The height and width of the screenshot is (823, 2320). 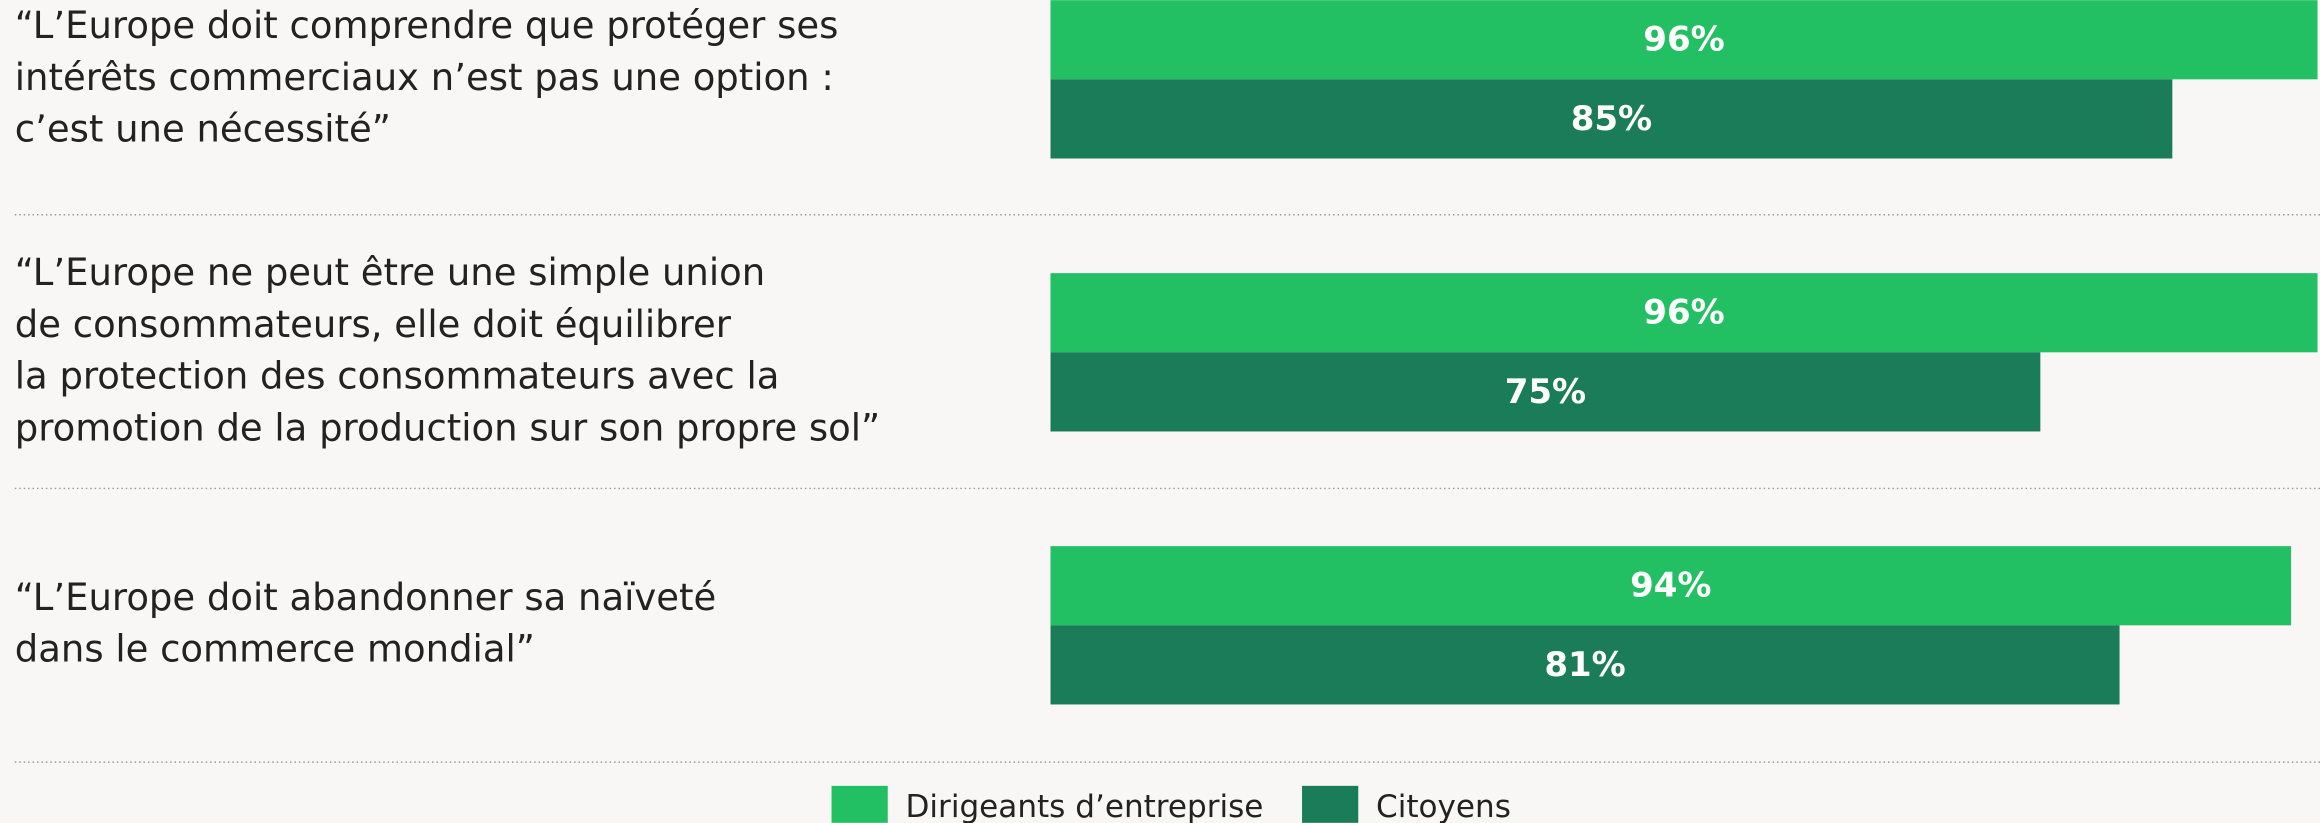 What do you see at coordinates (1085, 806) in the screenshot?
I see `legend-label: Dirigeants d’entreprise` at bounding box center [1085, 806].